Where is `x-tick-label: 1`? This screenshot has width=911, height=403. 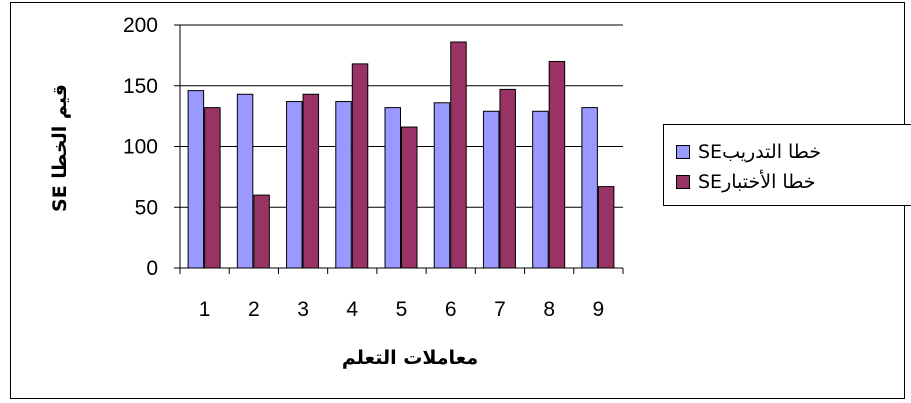
x-tick-label: 1 is located at coordinates (205, 309).